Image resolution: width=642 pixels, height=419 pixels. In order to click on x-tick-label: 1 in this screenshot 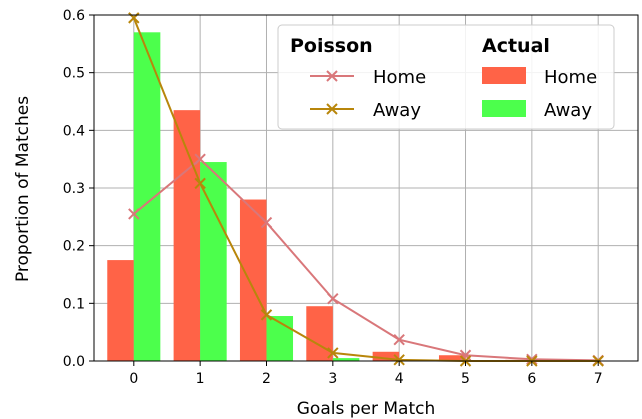, I will do `click(200, 379)`.